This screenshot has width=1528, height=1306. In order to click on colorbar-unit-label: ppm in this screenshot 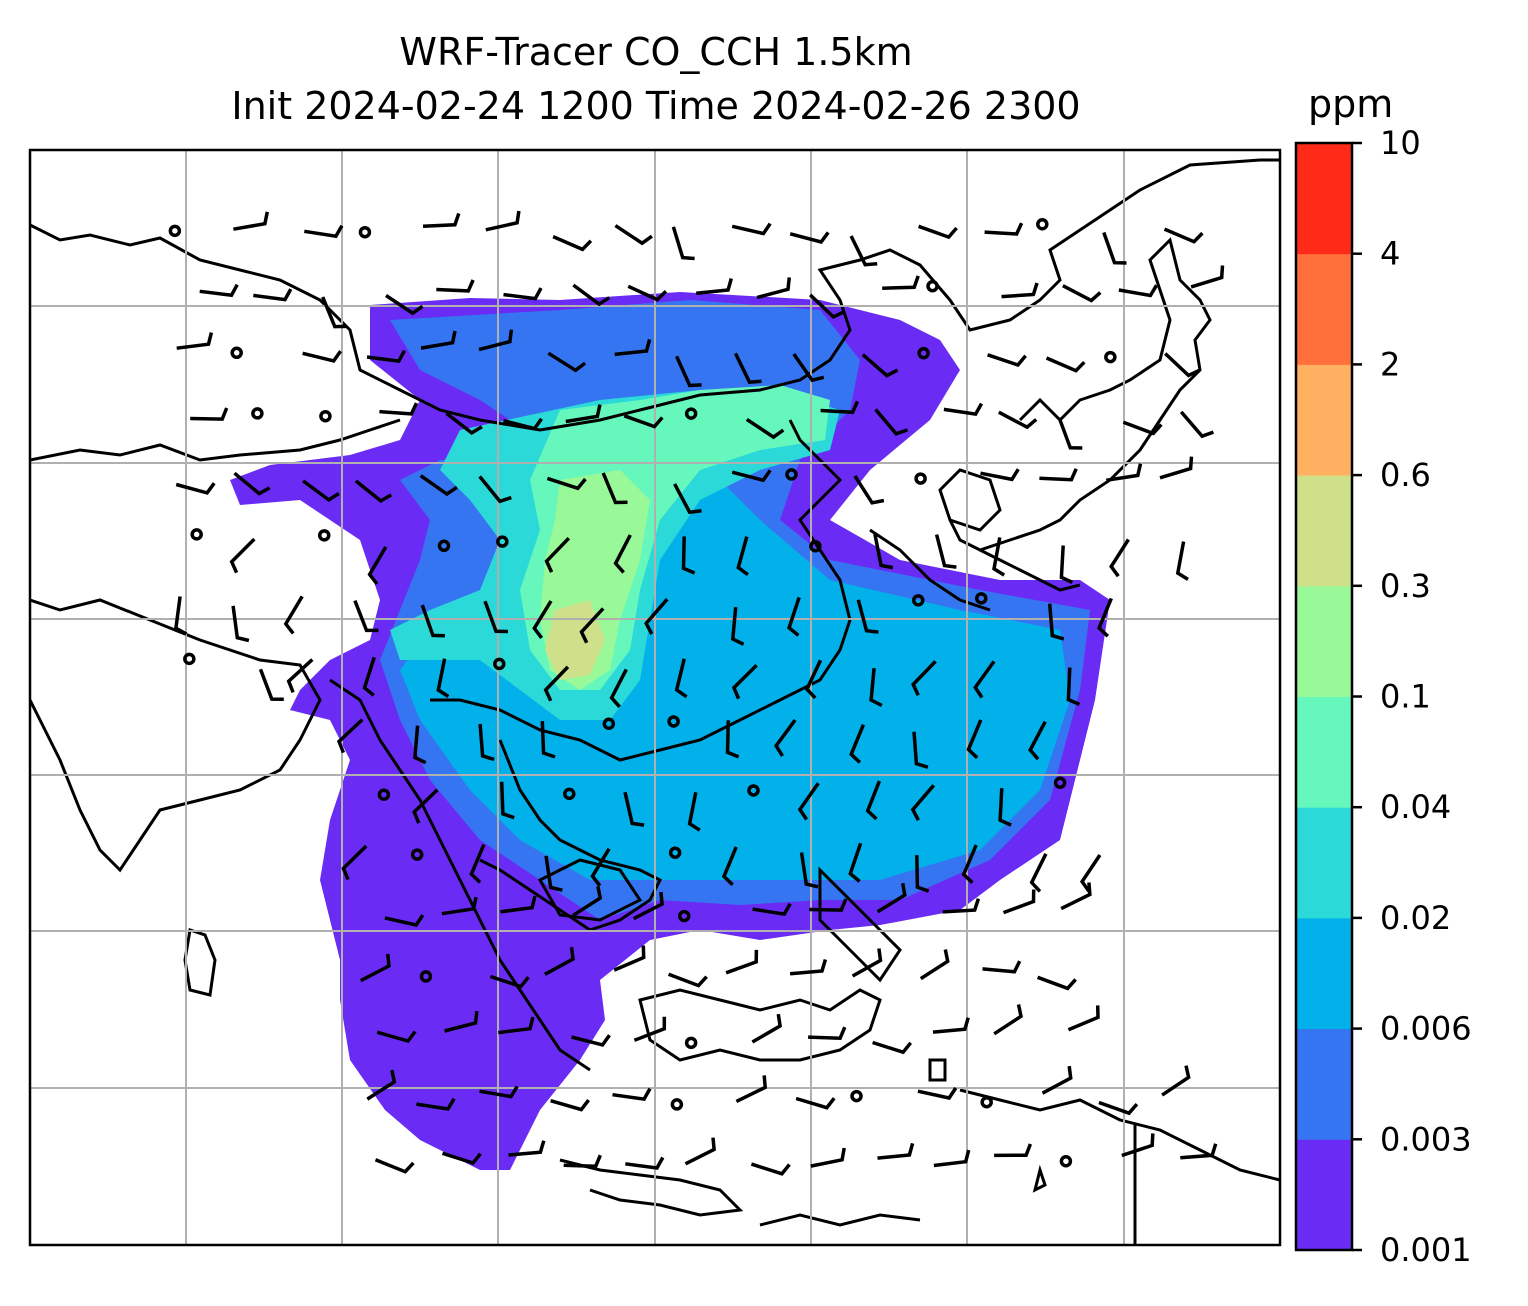, I will do `click(1351, 104)`.